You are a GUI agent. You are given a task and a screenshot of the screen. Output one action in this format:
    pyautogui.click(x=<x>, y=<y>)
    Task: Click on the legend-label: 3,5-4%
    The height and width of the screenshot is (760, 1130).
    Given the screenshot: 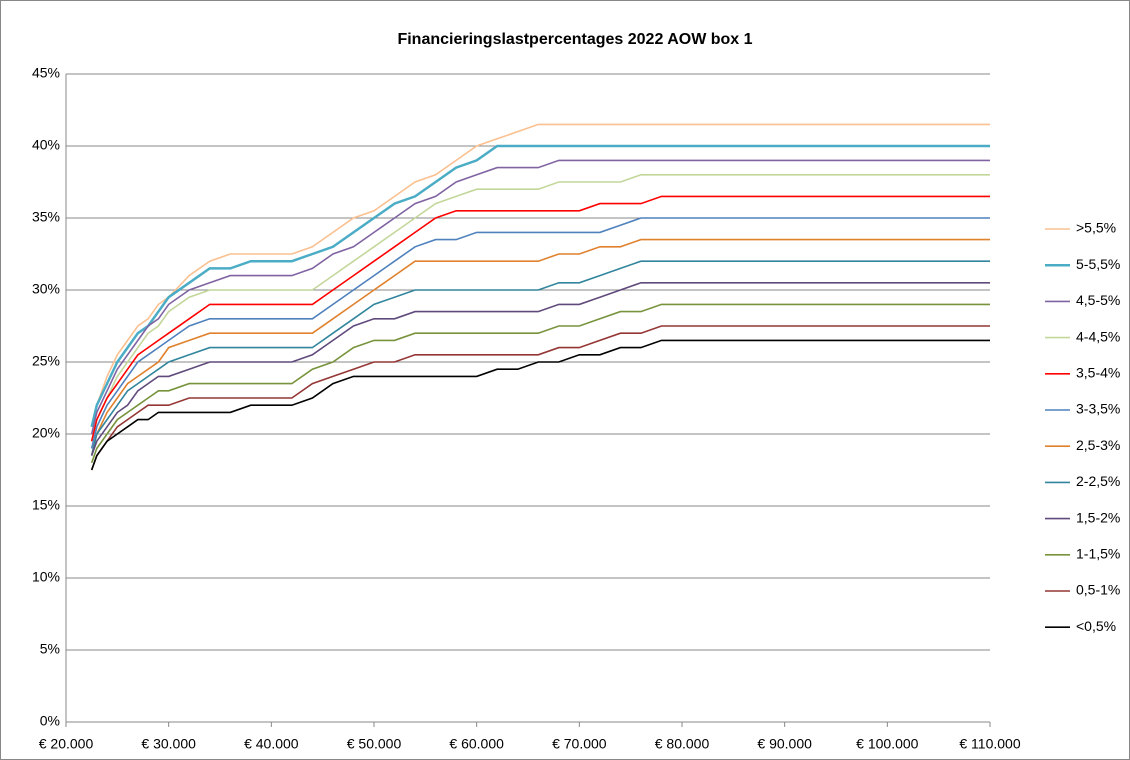 What is the action you would take?
    pyautogui.click(x=1098, y=373)
    